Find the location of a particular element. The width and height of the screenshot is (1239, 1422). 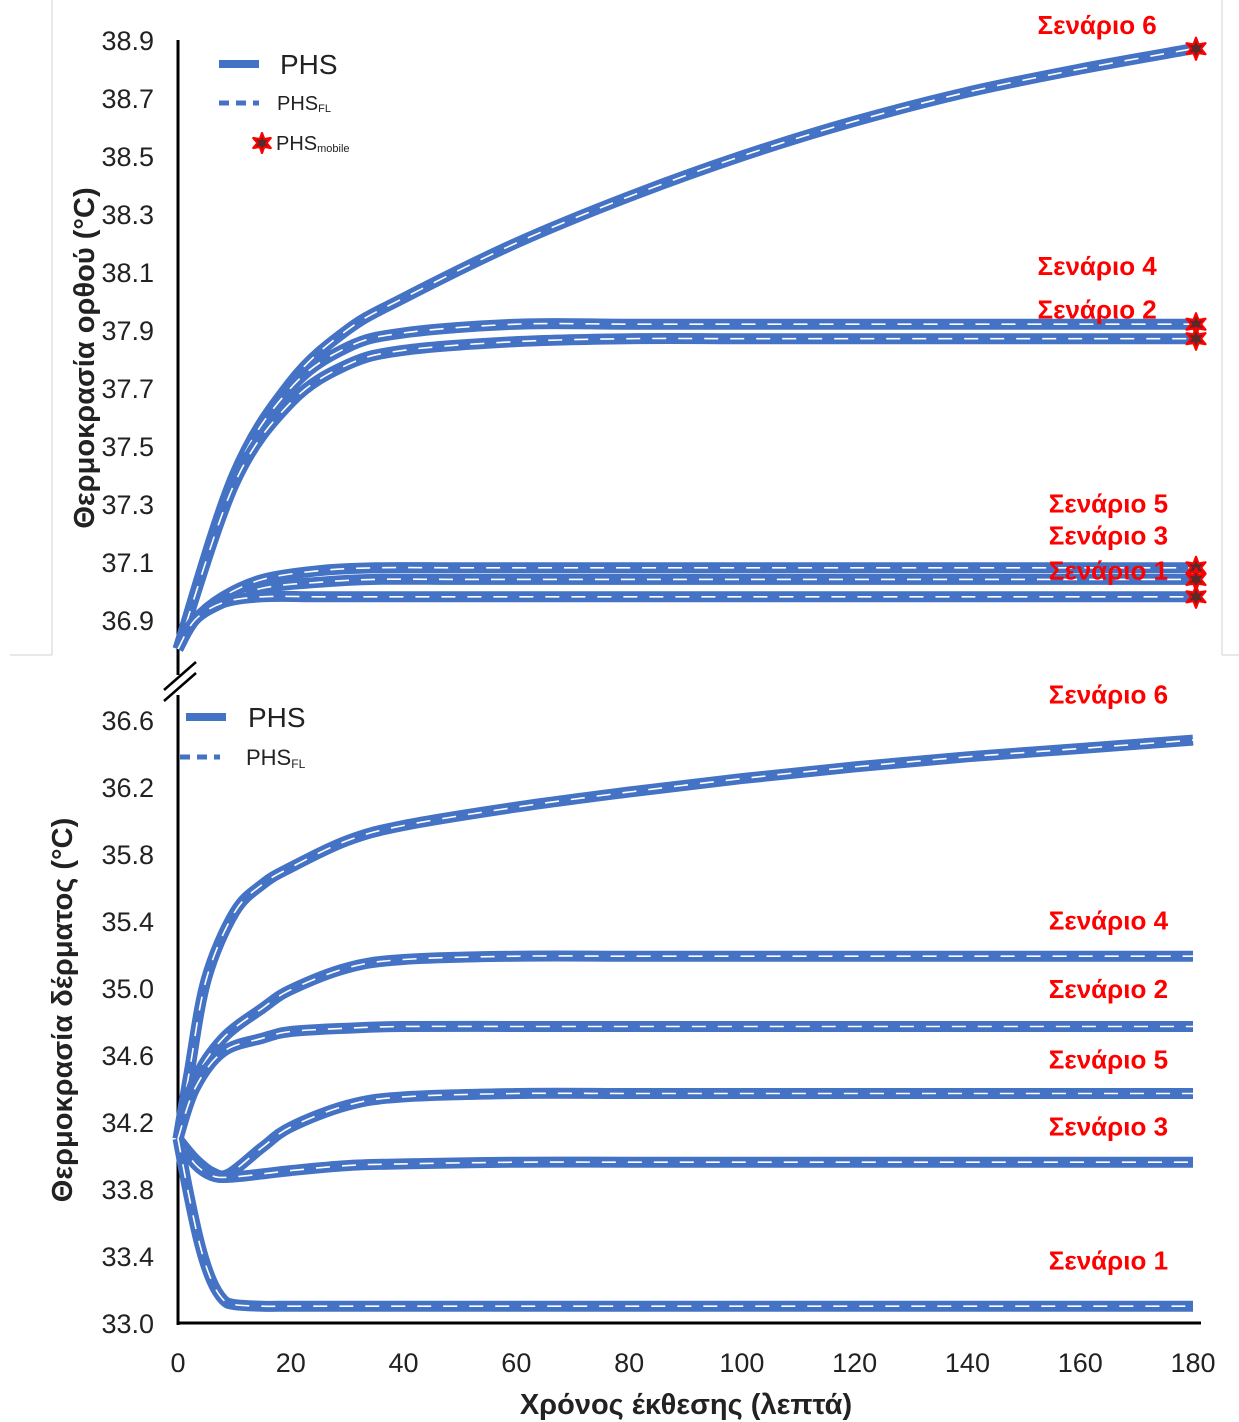

top-y-tick-1: 36.9 is located at coordinates (127, 621).